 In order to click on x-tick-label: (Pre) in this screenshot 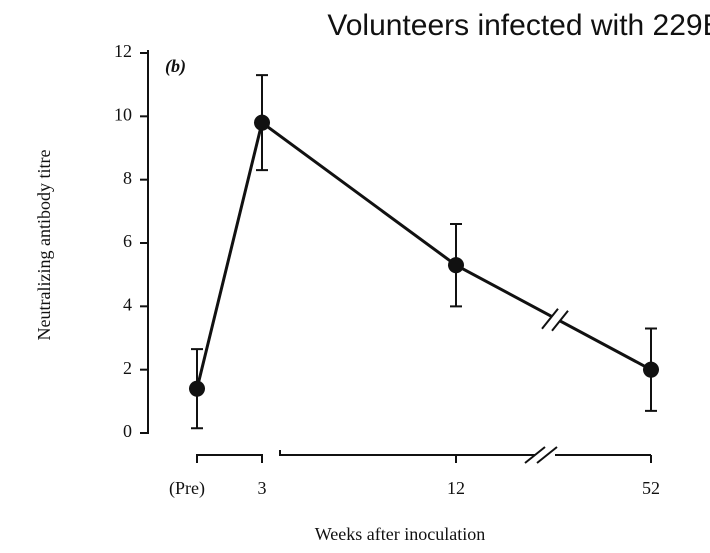, I will do `click(187, 488)`.